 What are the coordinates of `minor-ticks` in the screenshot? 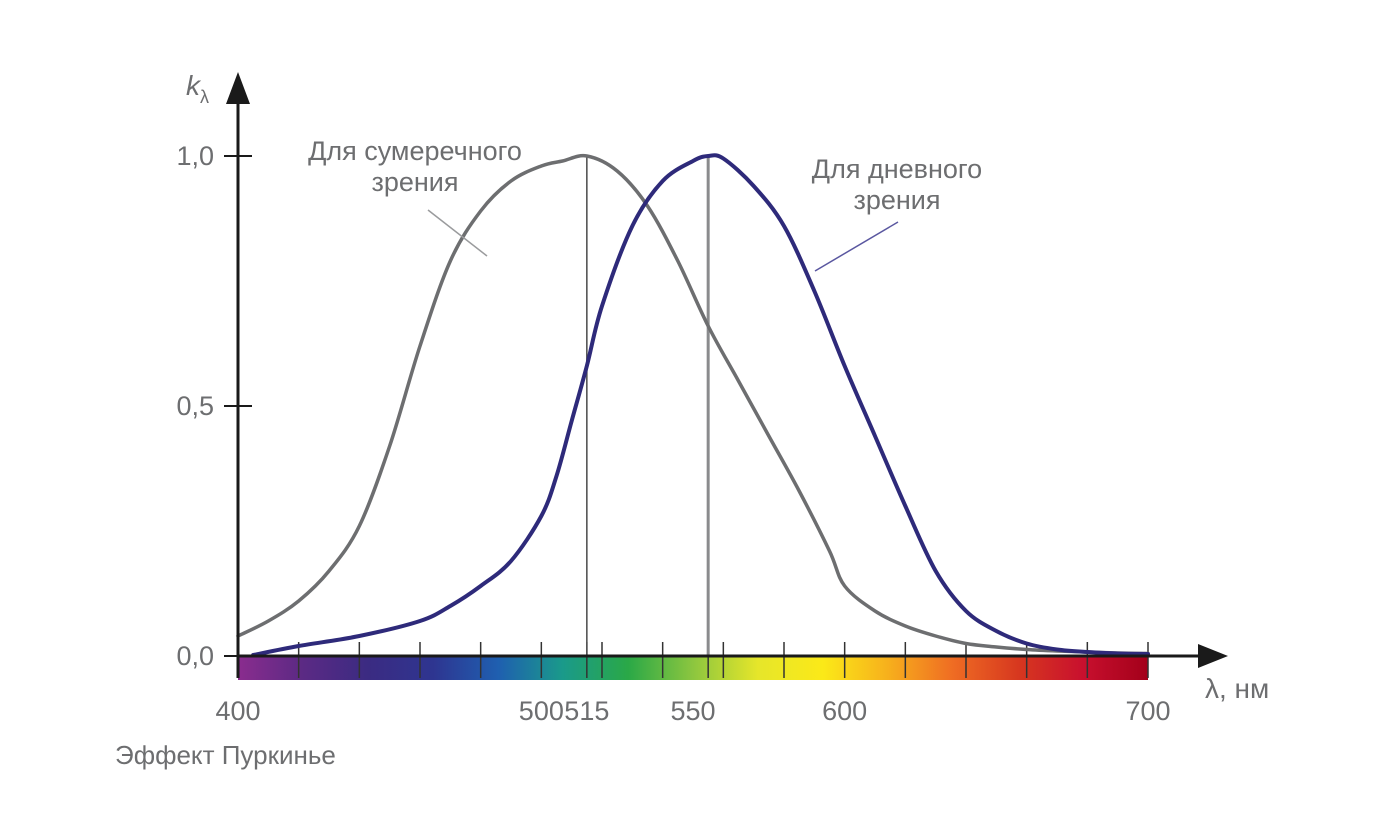 It's located at (693, 660).